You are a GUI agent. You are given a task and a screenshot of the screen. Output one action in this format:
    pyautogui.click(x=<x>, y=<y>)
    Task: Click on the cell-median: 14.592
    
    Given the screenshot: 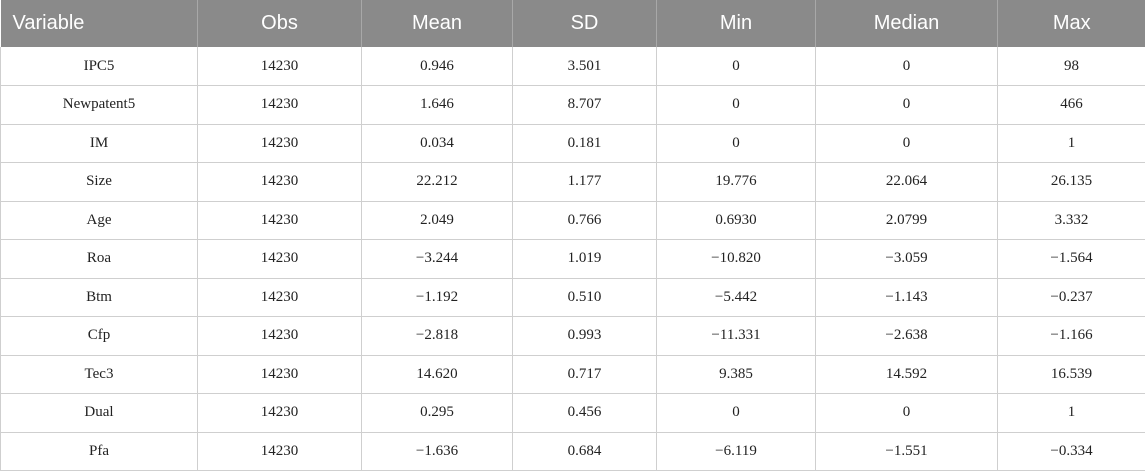 What is the action you would take?
    pyautogui.click(x=906, y=374)
    